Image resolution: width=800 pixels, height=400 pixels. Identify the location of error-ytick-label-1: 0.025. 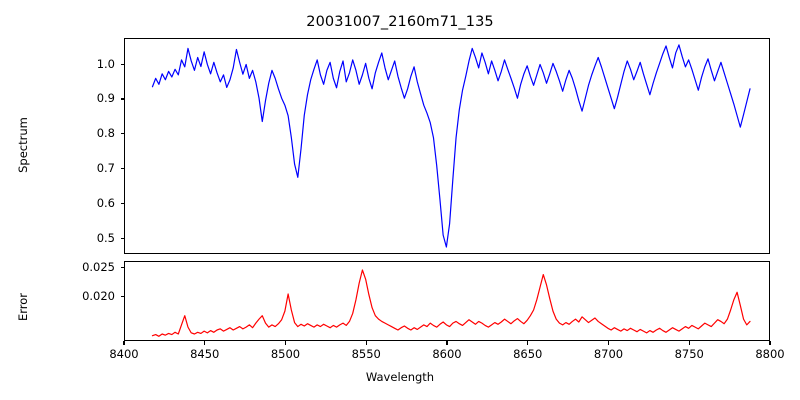
(98, 267).